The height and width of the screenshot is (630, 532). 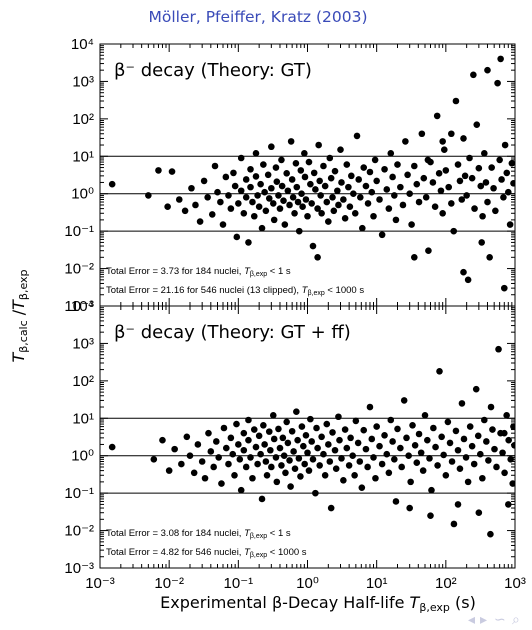 What do you see at coordinates (471, 620) in the screenshot?
I see `nav-prev-icon: ◂` at bounding box center [471, 620].